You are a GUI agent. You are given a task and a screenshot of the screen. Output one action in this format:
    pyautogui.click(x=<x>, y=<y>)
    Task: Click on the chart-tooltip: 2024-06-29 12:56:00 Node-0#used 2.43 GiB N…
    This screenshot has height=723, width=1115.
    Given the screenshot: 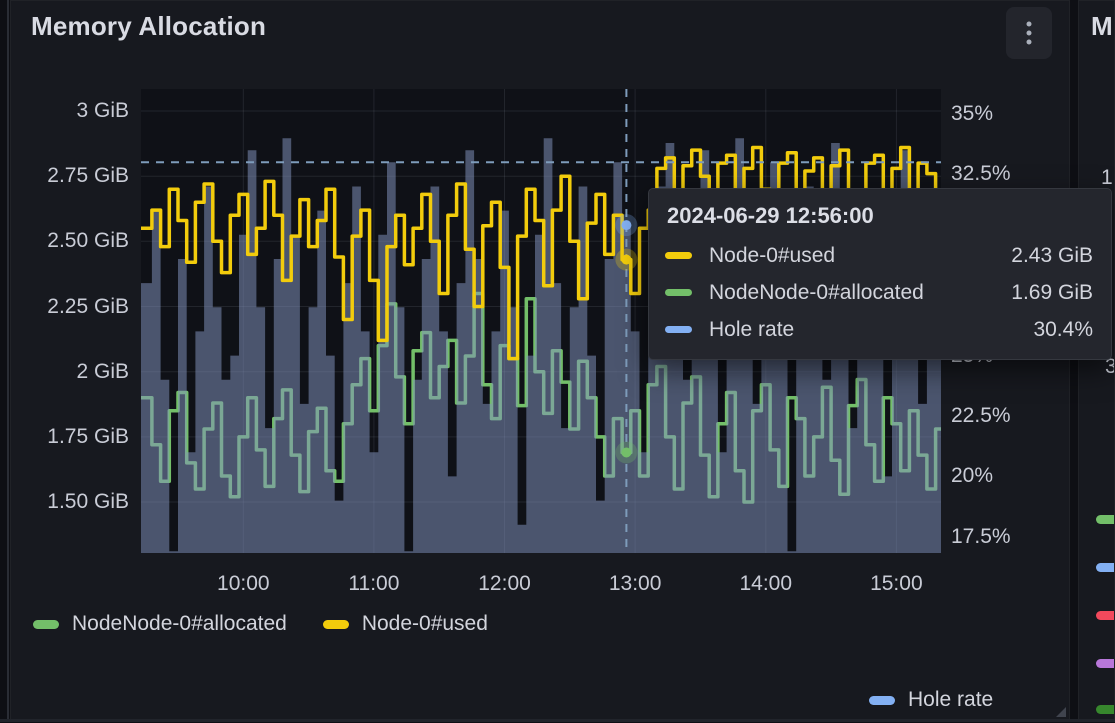 What is the action you would take?
    pyautogui.click(x=880, y=274)
    